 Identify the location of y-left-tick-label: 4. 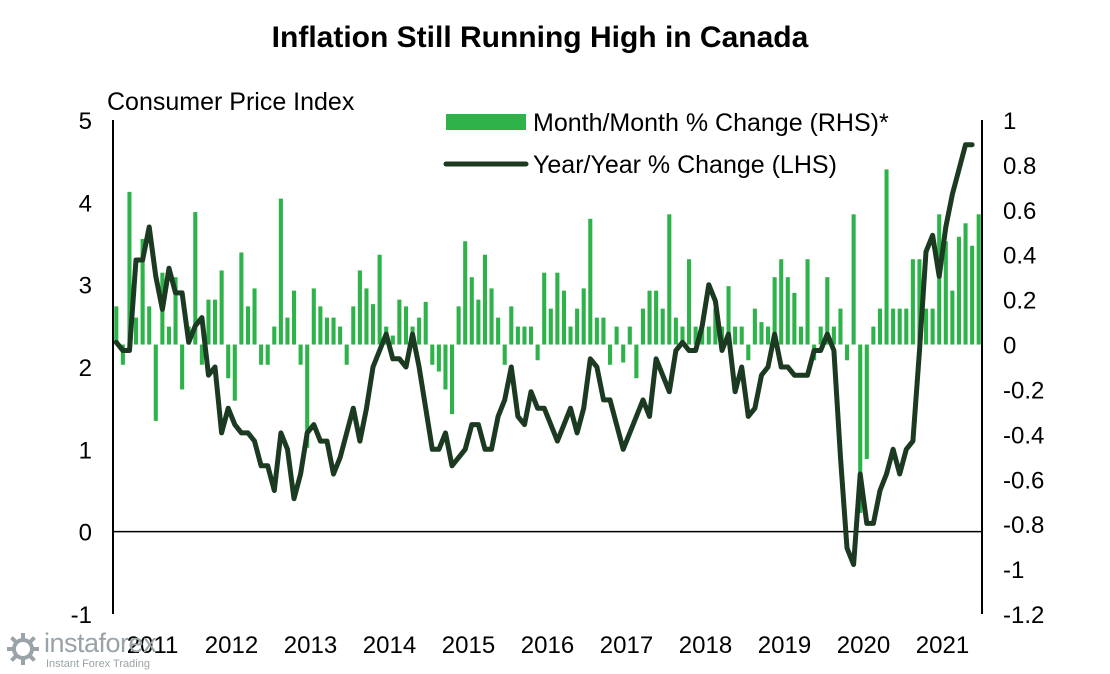
(85, 203).